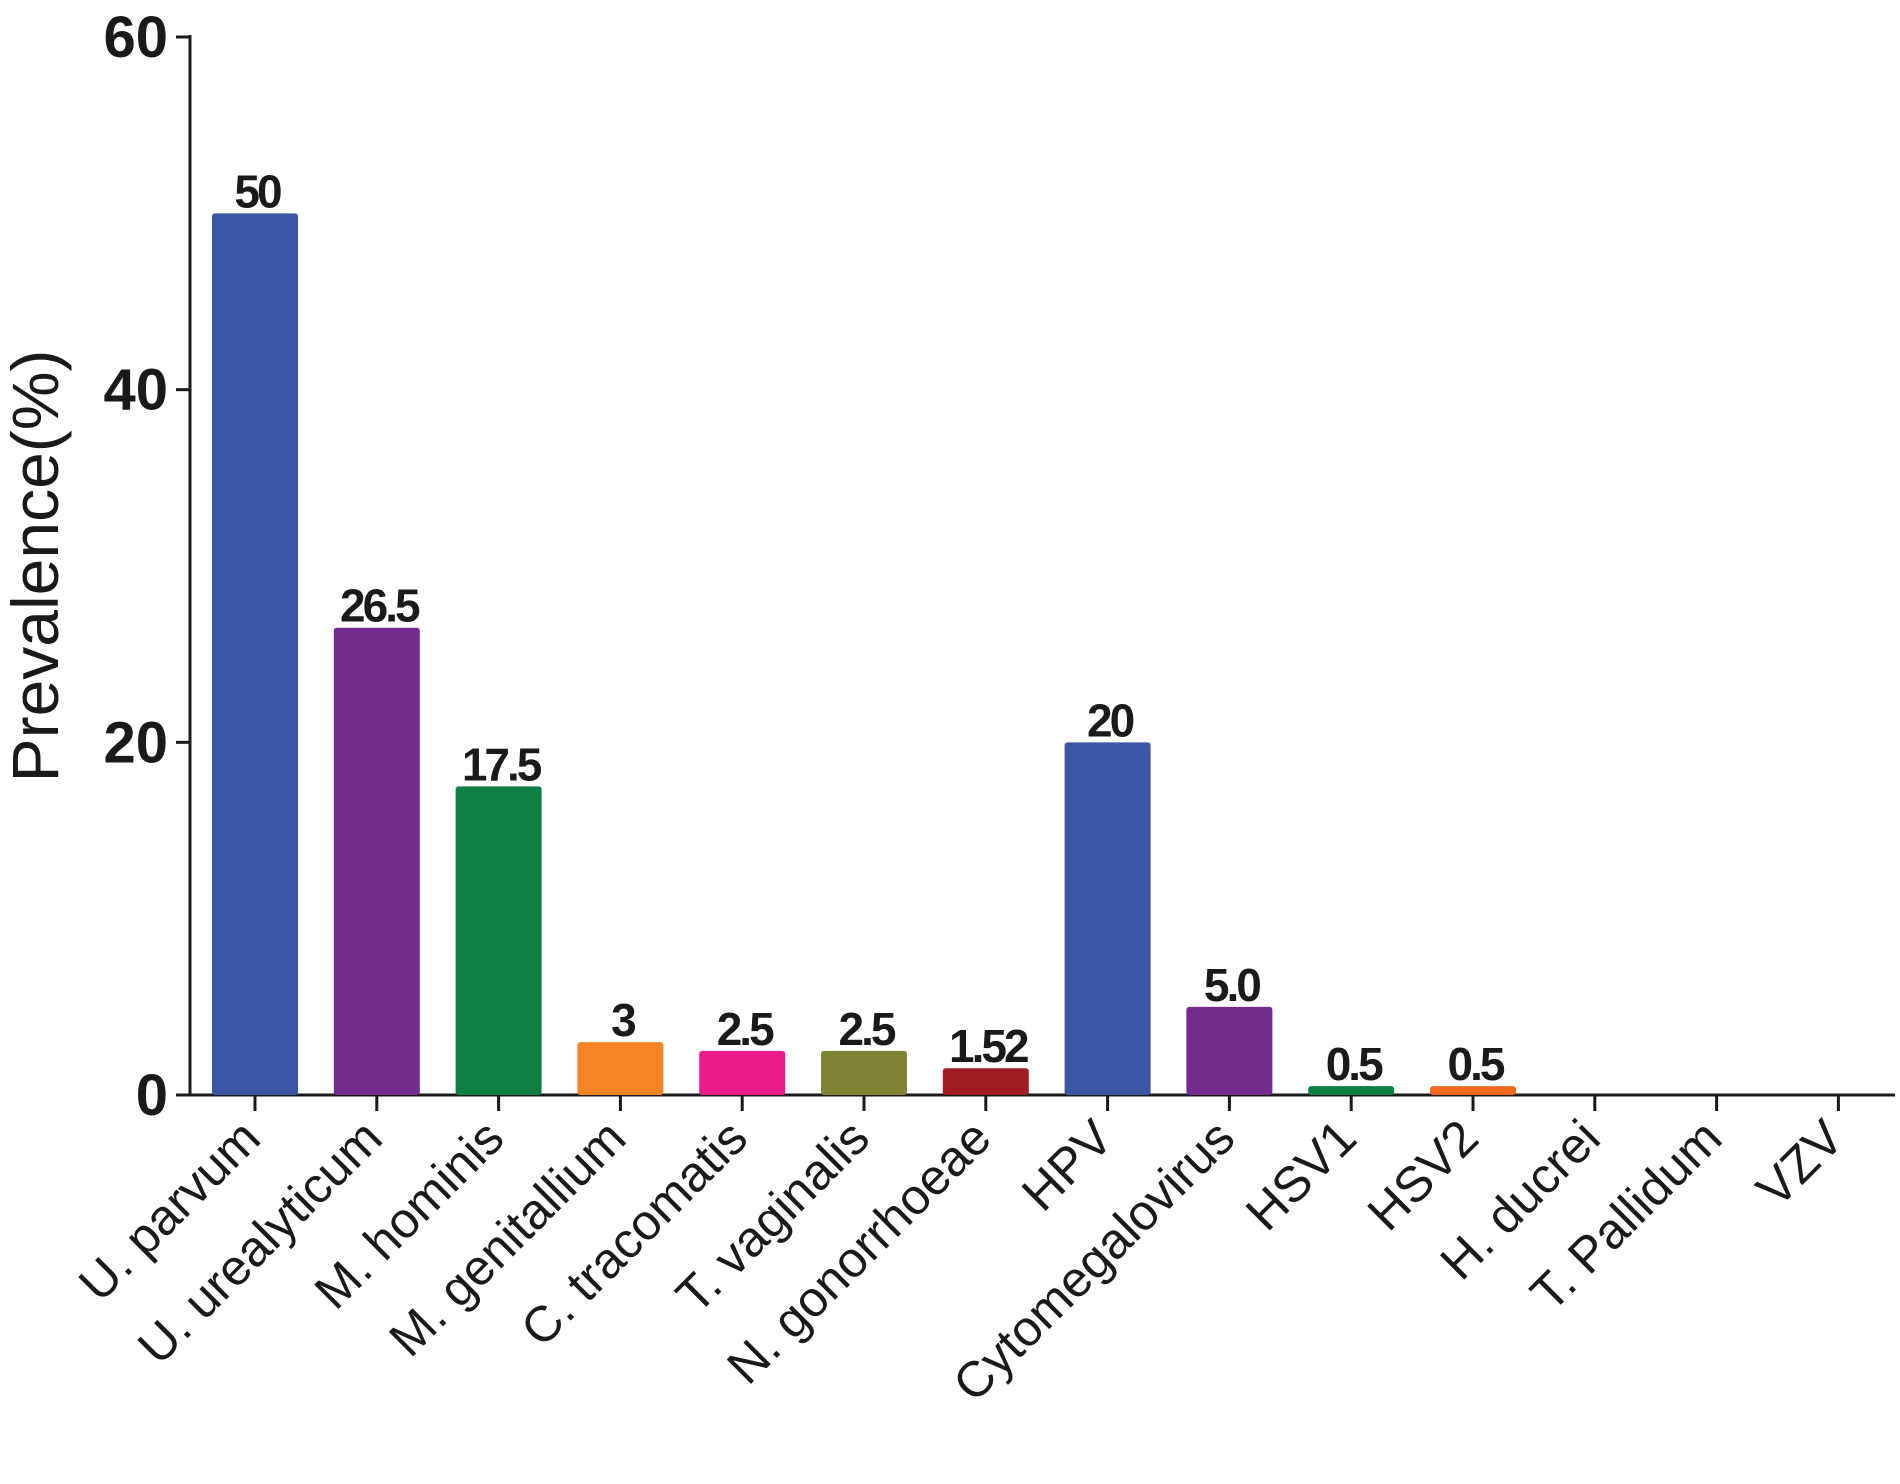  Describe the element at coordinates (502, 764) in the screenshot. I see `data-label: 17.5` at that location.